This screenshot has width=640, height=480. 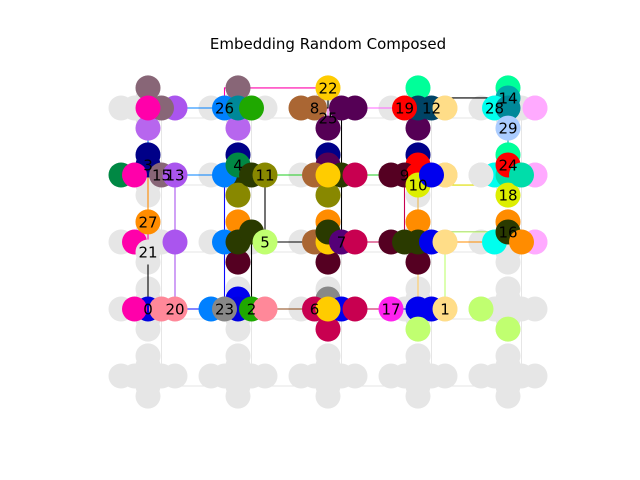 I want to click on node-label: 4, so click(x=238, y=165).